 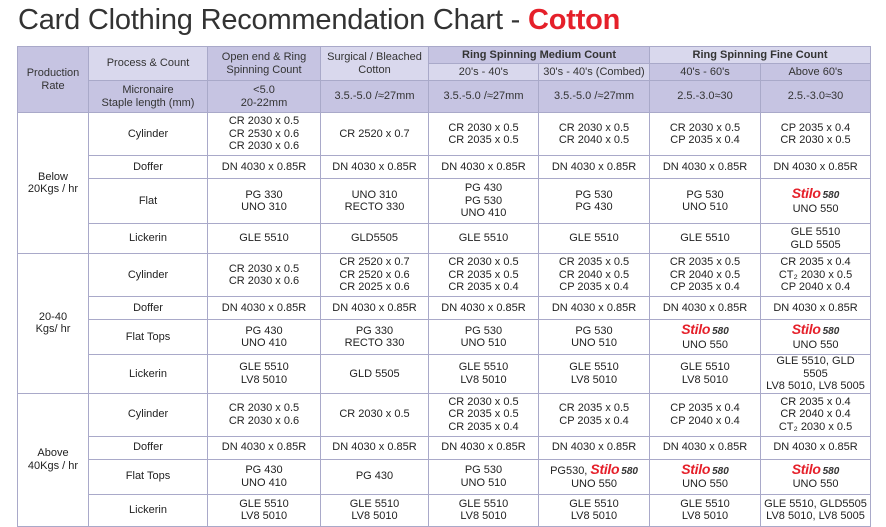 I want to click on subheader: 30's - 40's (Combed), so click(x=594, y=72).